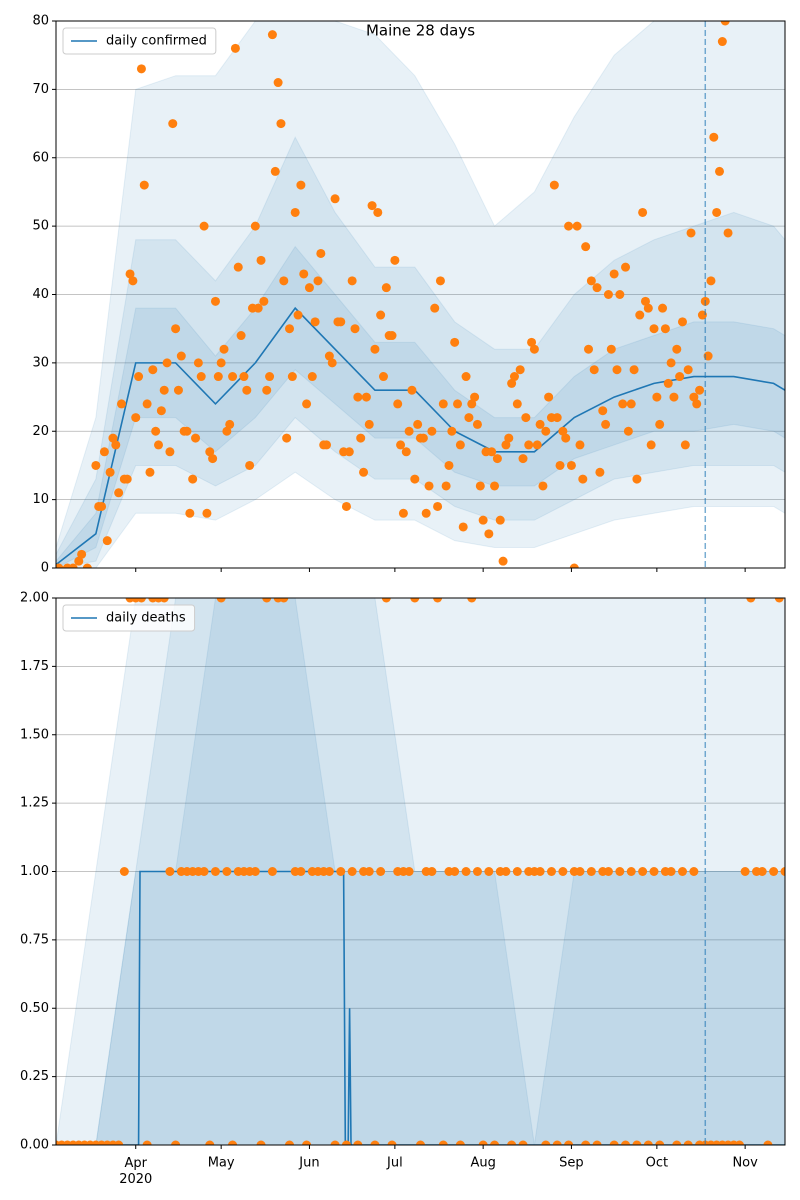  What do you see at coordinates (40, 89) in the screenshot?
I see `y-tick-label: 70` at bounding box center [40, 89].